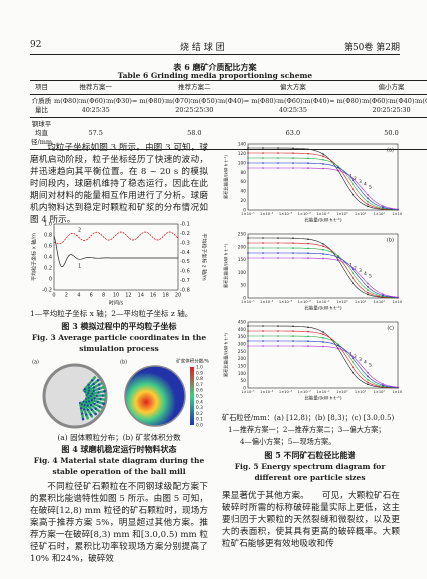  Describe the element at coordinates (185, 262) in the screenshot. I see `y2-tick-label: -0.5` at that location.